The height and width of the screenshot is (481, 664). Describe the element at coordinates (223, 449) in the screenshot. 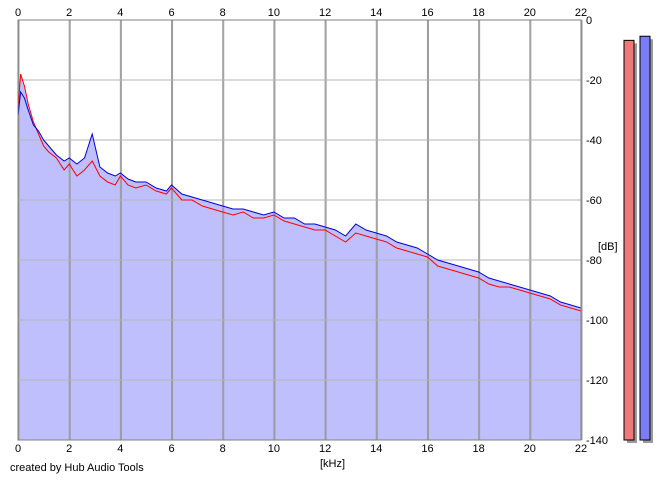

I see `x-tick-label-bottom: 8` at that location.